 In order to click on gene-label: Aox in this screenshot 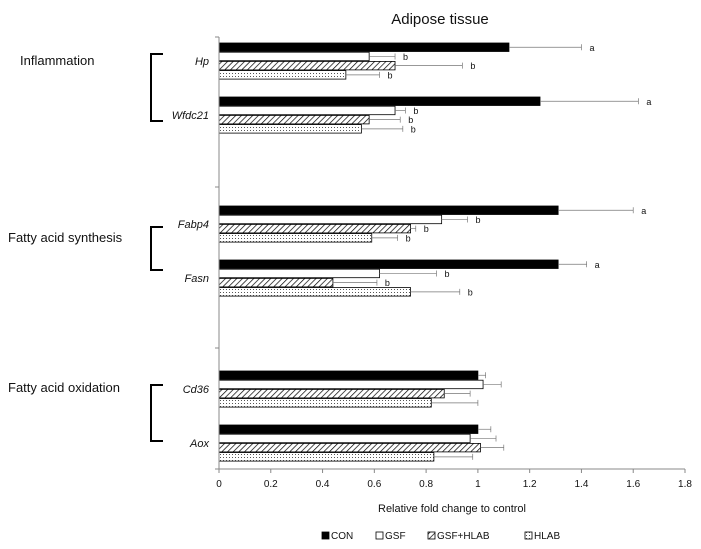, I will do `click(199, 444)`.